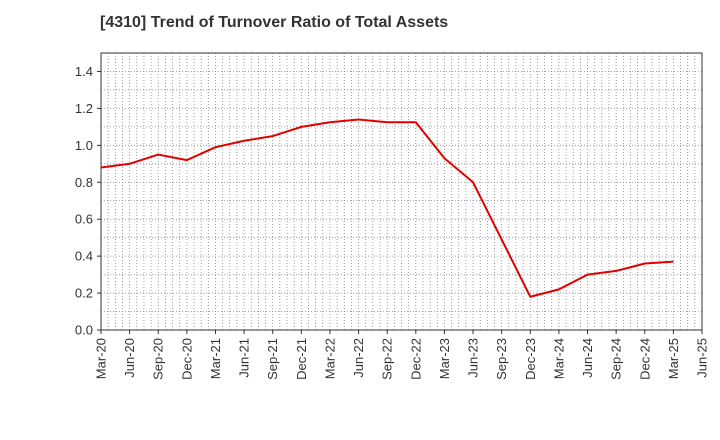 This screenshot has height=440, width=720. I want to click on x-tick-label: Mar-21, so click(215, 358).